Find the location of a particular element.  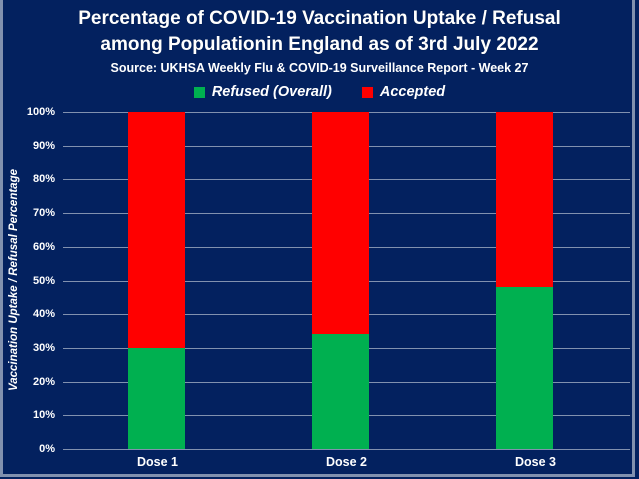

x-category-label-2: Dose 2 is located at coordinates (346, 462).